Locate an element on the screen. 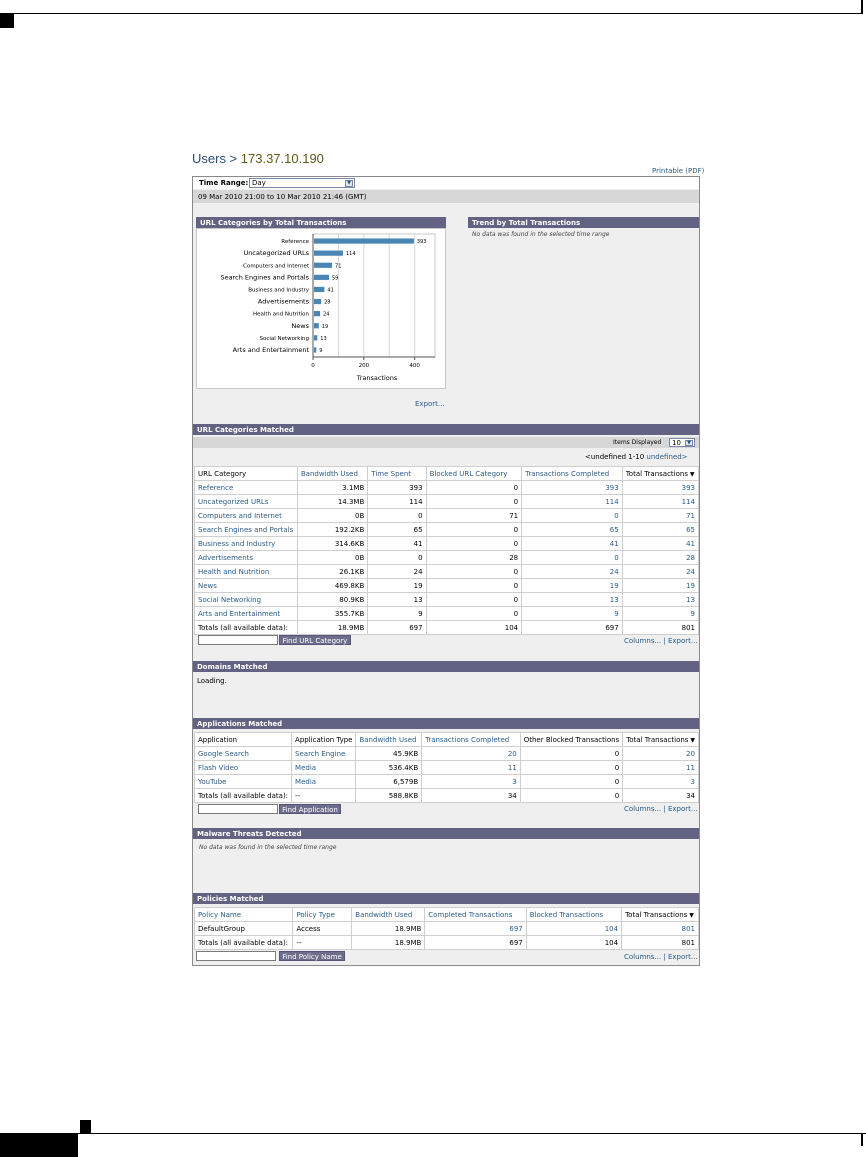  table-cell: Reference is located at coordinates (246, 487).